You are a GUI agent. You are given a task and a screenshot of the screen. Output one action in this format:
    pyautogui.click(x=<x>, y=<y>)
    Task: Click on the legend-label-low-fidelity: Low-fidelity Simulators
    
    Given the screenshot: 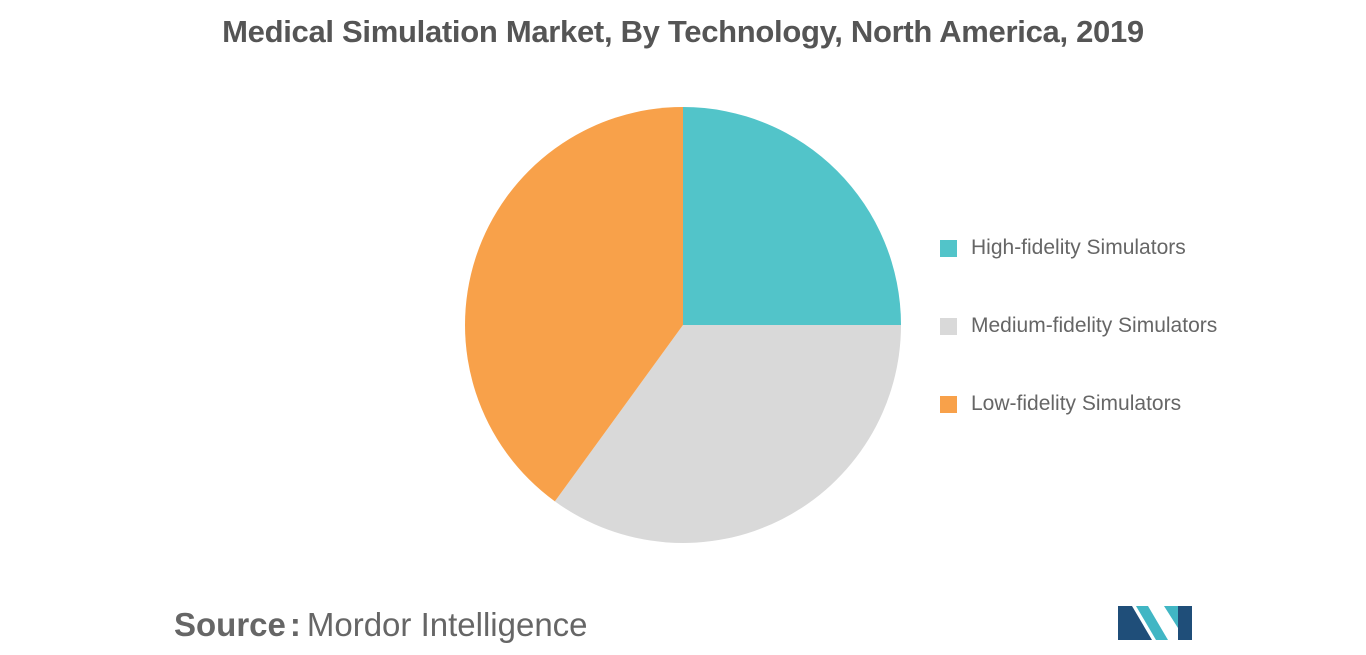 What is the action you would take?
    pyautogui.click(x=1076, y=403)
    